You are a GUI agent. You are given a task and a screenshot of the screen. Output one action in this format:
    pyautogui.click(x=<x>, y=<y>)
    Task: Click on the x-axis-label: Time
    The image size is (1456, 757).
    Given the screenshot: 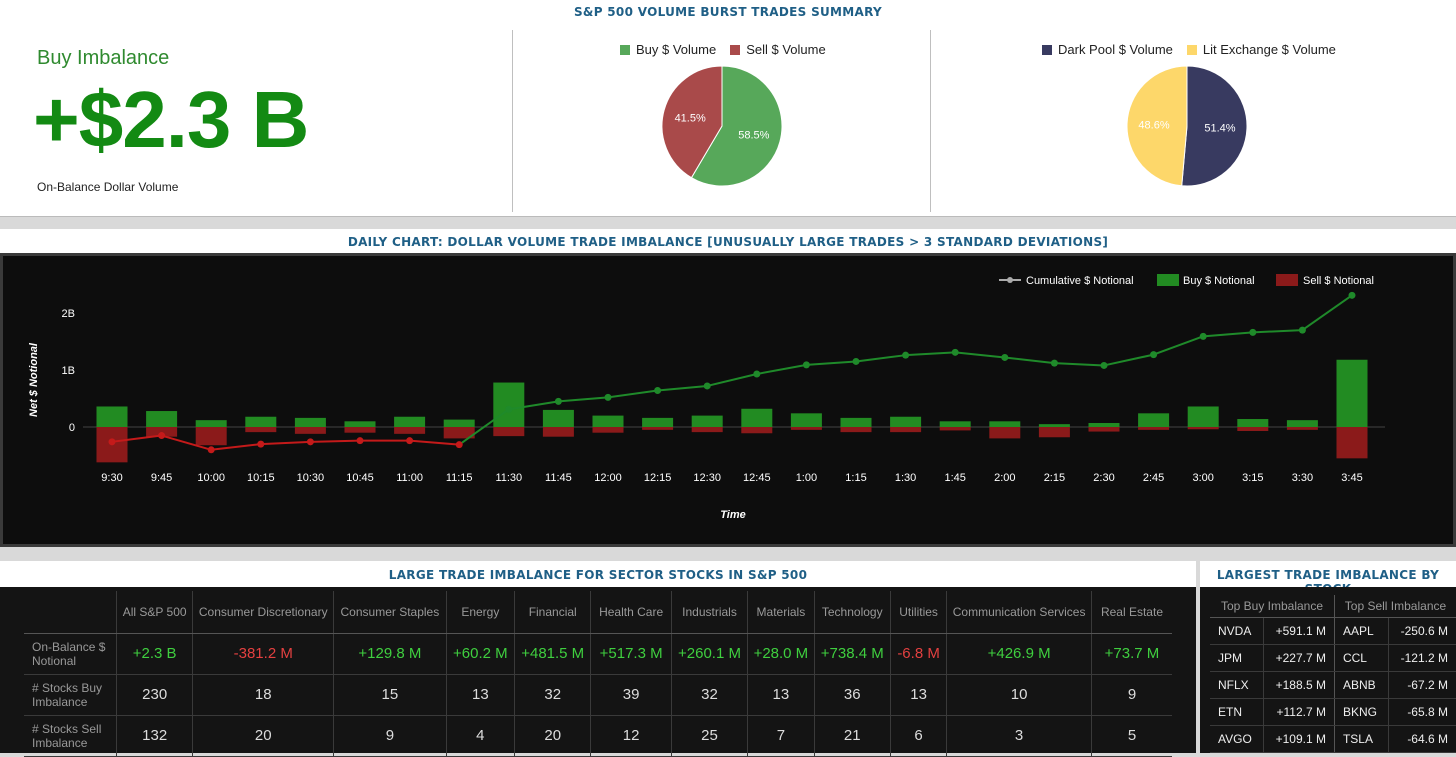 What is the action you would take?
    pyautogui.click(x=732, y=515)
    